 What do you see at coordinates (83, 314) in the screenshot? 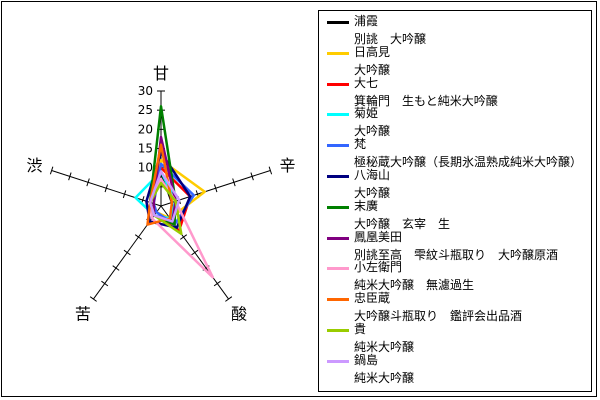
I see `axis-label-3: 苦` at bounding box center [83, 314].